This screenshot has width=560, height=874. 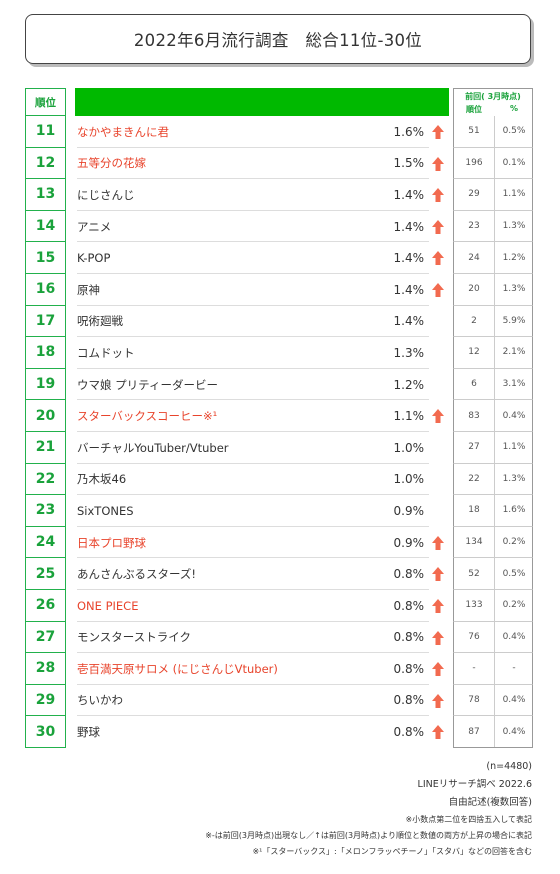 What do you see at coordinates (280, 321) in the screenshot?
I see `table-row: 17 呪術廻戦 1.4% 2 5.9%` at bounding box center [280, 321].